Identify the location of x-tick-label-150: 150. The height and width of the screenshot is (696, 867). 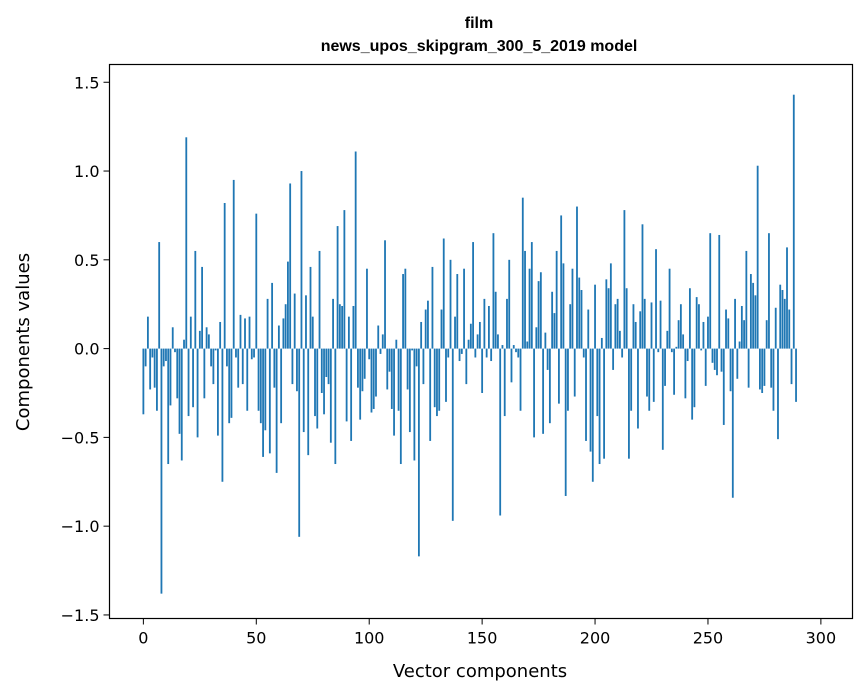
(482, 638).